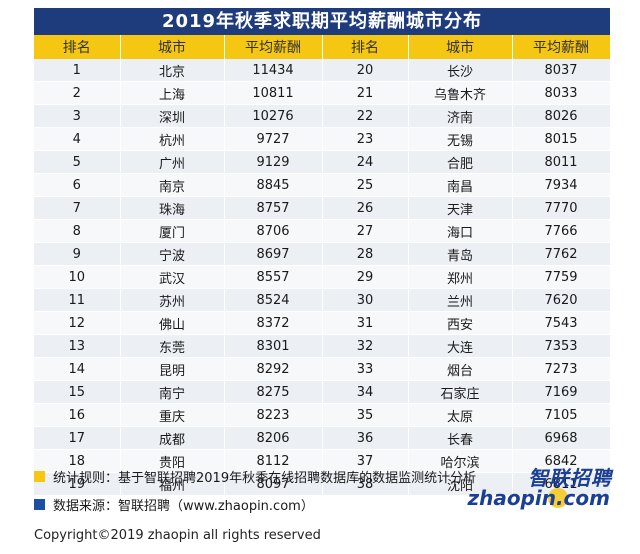  Describe the element at coordinates (365, 47) in the screenshot. I see `header-rank: 排名` at that location.